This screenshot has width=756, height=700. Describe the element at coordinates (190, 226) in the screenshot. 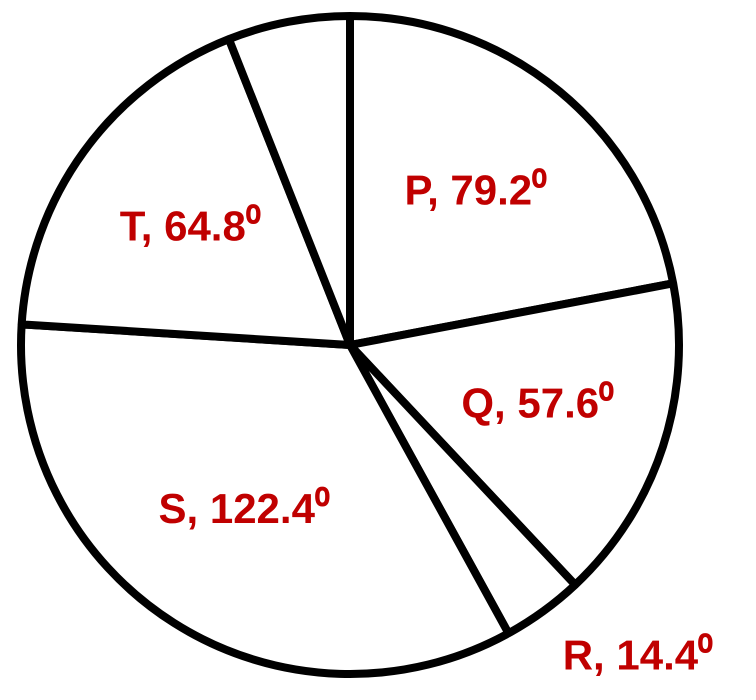

I see `slice-label: T, 64.8⁰` at that location.